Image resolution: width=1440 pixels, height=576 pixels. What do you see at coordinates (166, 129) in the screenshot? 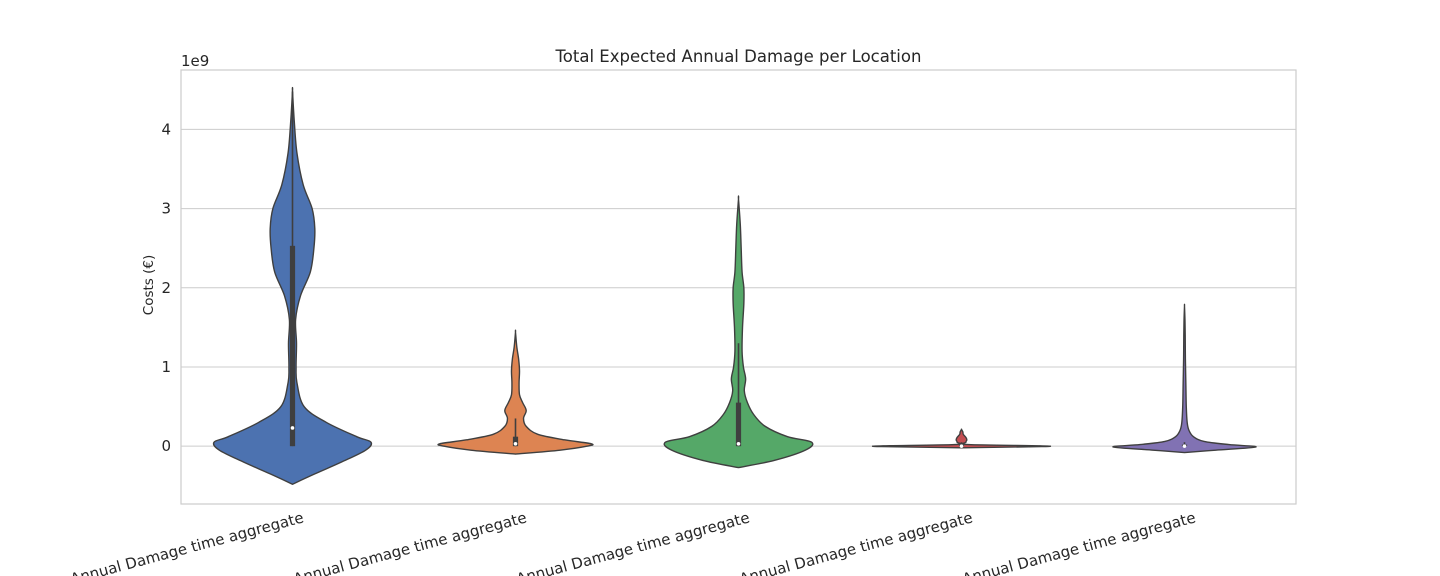
I see `y-tick-label: 4` at bounding box center [166, 129].